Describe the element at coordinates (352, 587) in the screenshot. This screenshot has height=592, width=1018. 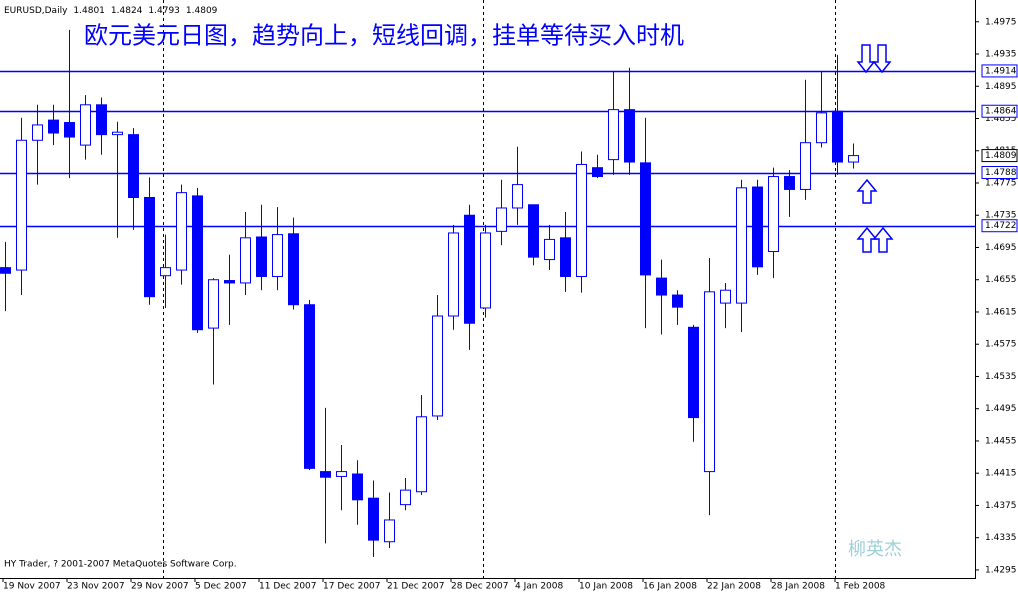
I see `x-tick-label: 17 Dec 2007` at that location.